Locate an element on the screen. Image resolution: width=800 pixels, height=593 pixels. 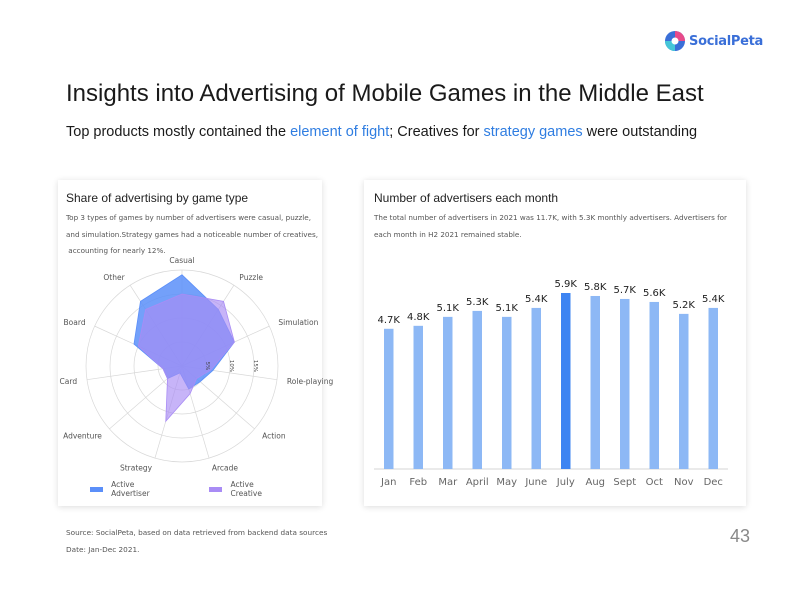
radar-category-label: Adventure is located at coordinates (82, 435).